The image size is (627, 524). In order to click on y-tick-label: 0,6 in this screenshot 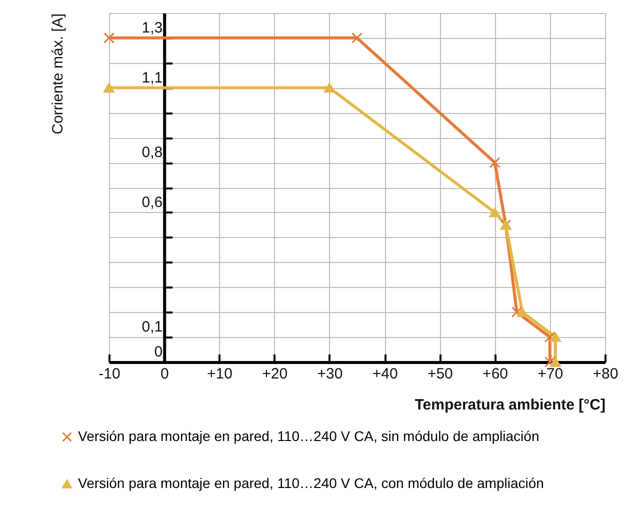, I will do `click(152, 202)`.